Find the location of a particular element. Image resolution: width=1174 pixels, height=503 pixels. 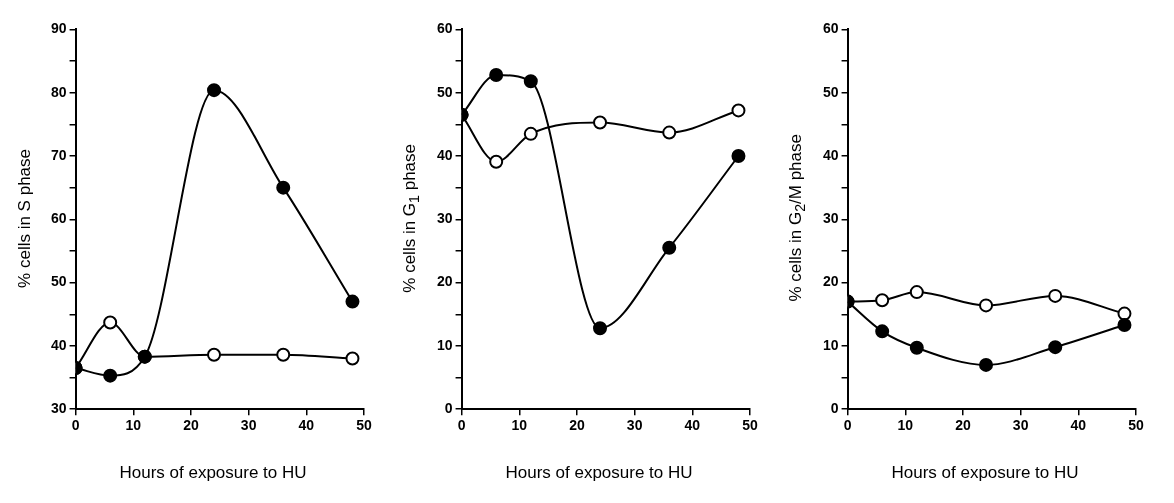

y-tick-label: 80 is located at coordinates (58, 91).